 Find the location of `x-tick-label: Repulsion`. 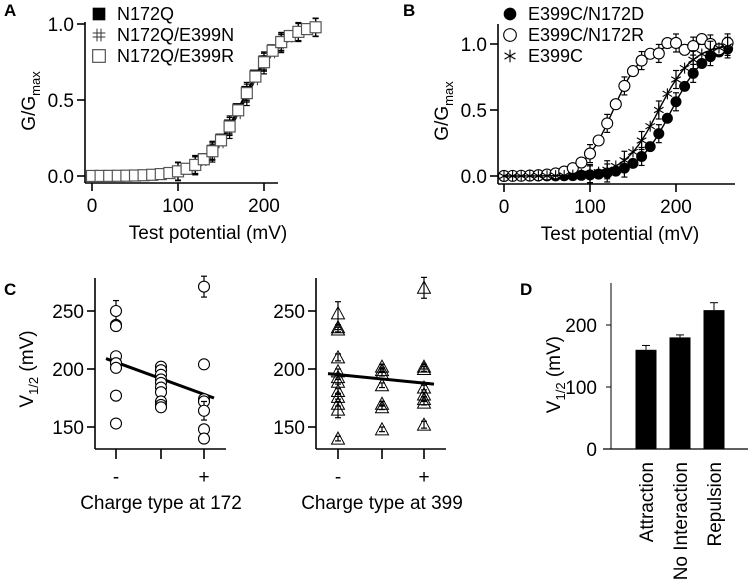

x-tick-label: Repulsion is located at coordinates (715, 504).